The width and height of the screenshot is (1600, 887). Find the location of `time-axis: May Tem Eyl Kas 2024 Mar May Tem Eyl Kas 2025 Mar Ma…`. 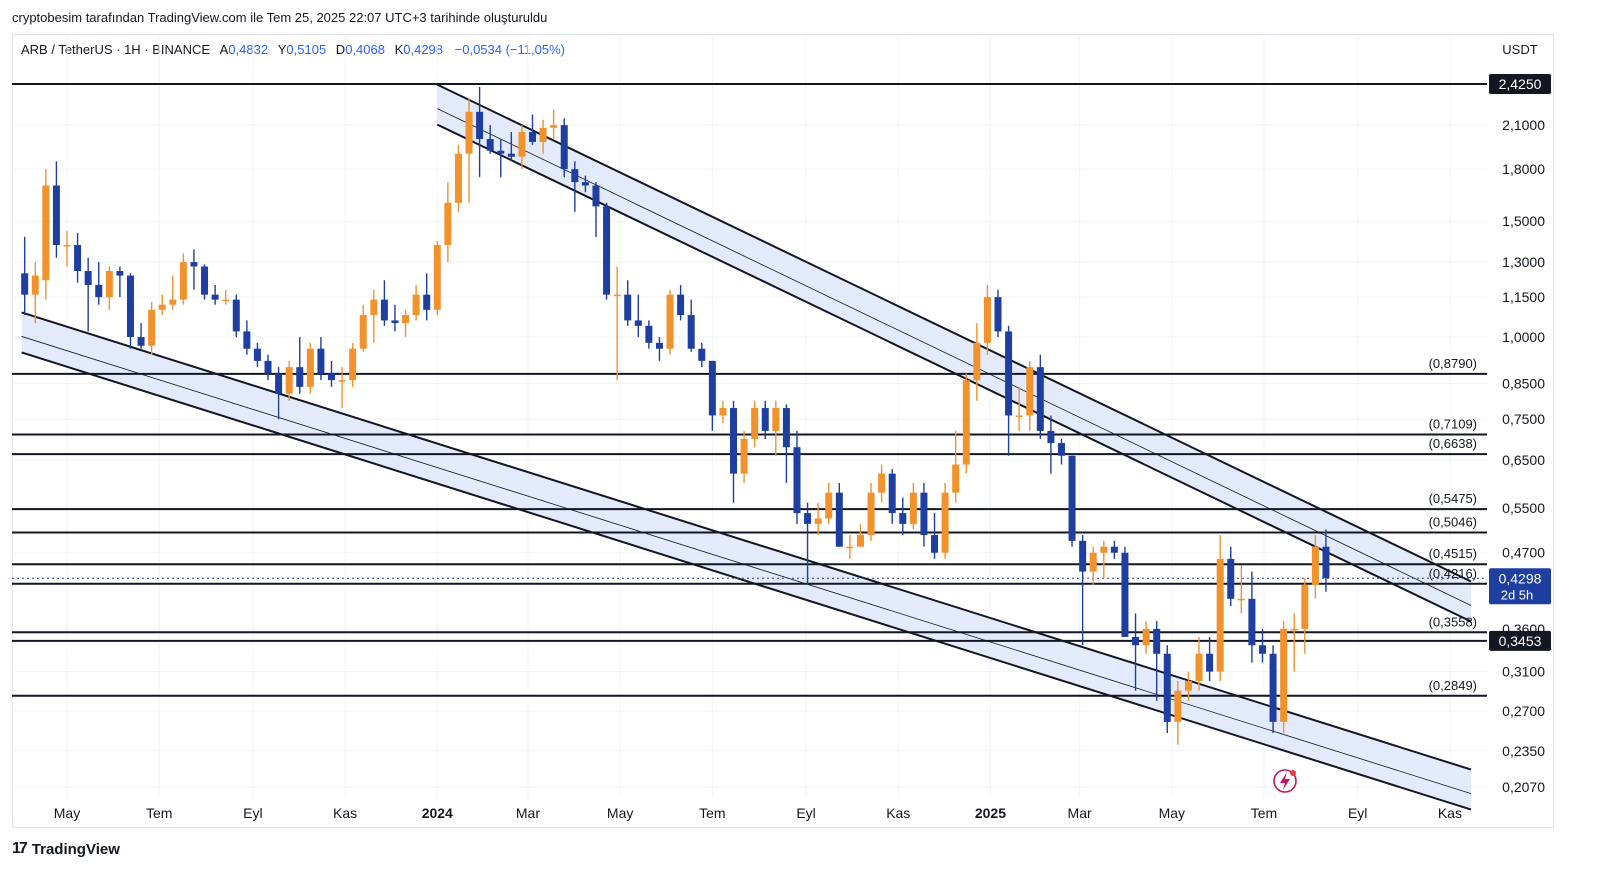

time-axis: May Tem Eyl Kas 2024 Mar May Tem Eyl Kas 2025 Mar Ma… is located at coordinates (758, 813).